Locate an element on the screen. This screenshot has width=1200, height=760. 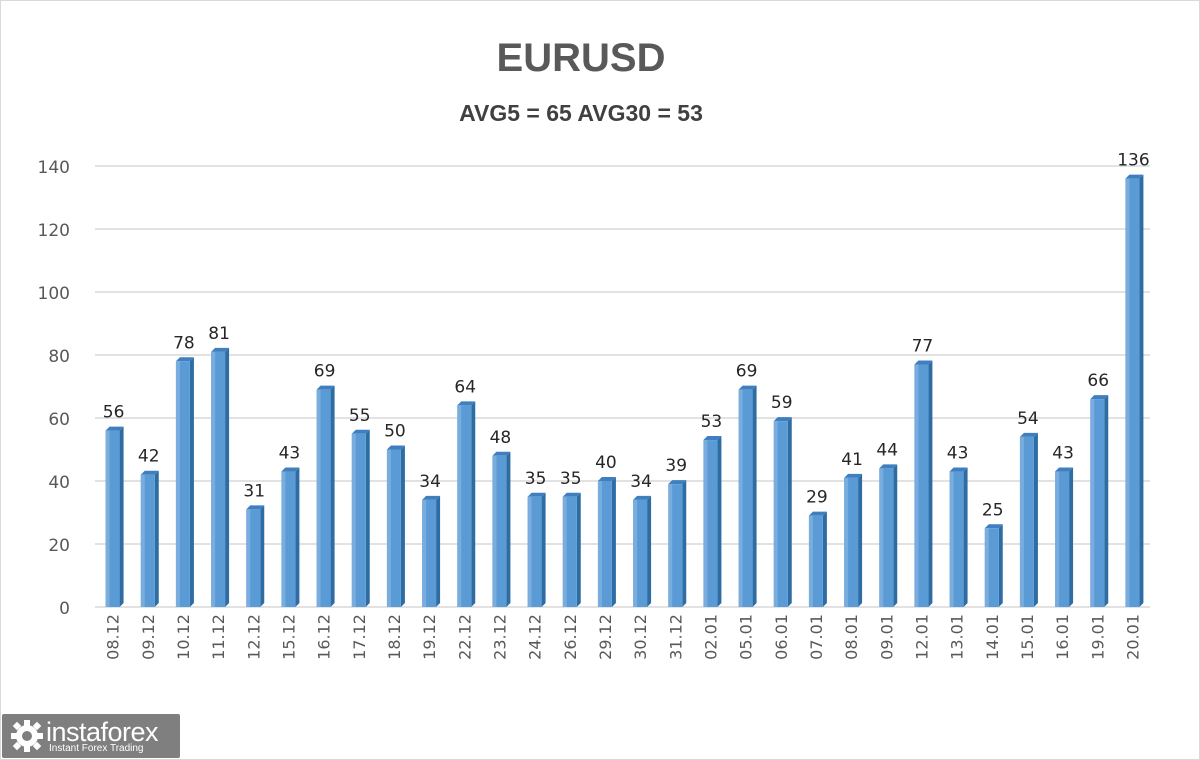
instaforex-logo: instaforex Instant Forex Trading is located at coordinates (91, 736).